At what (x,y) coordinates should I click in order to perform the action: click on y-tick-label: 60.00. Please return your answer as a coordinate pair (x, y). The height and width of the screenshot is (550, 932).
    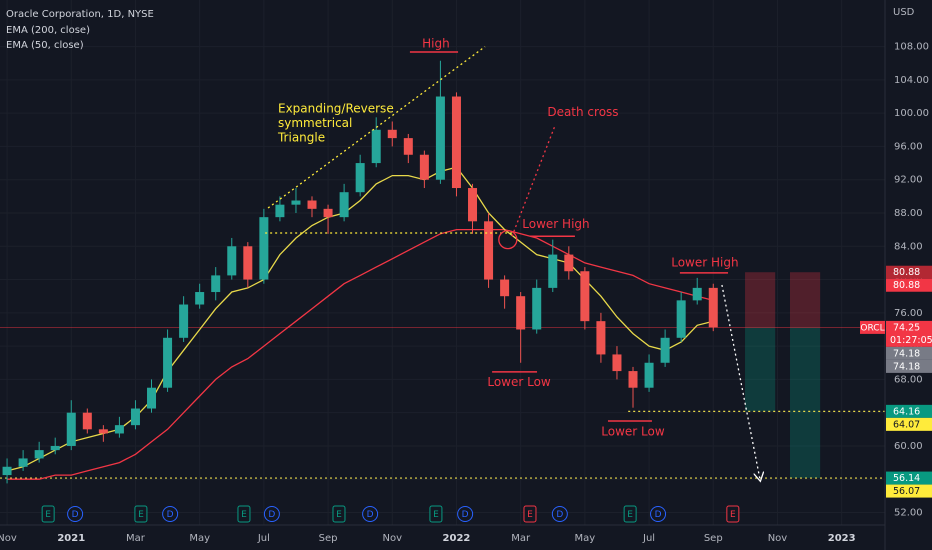
    Looking at the image, I should click on (908, 446).